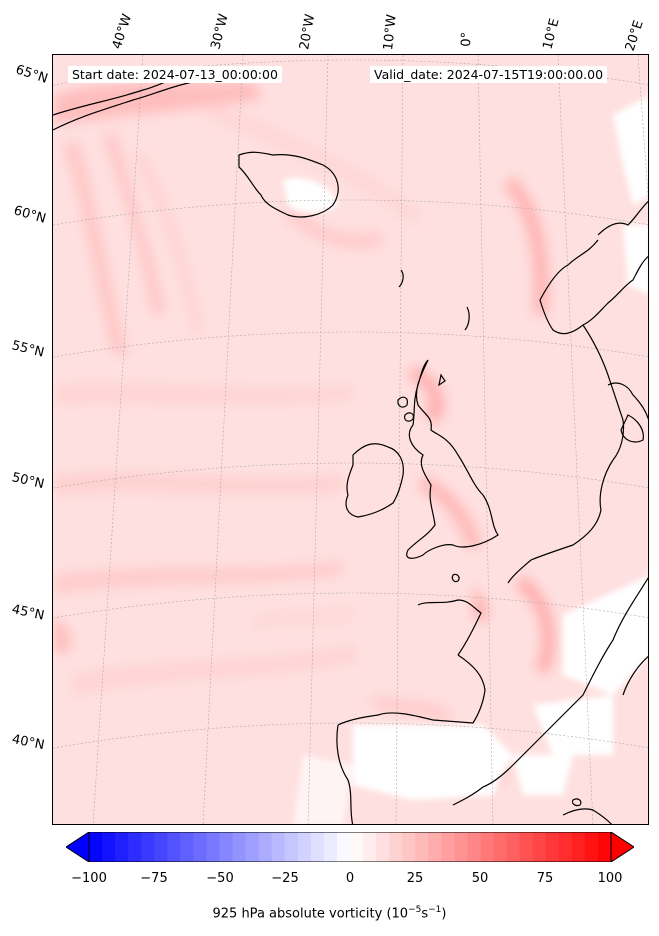 This screenshot has height=936, width=659. What do you see at coordinates (551, 34) in the screenshot?
I see `lon-label-10e: 10°E` at bounding box center [551, 34].